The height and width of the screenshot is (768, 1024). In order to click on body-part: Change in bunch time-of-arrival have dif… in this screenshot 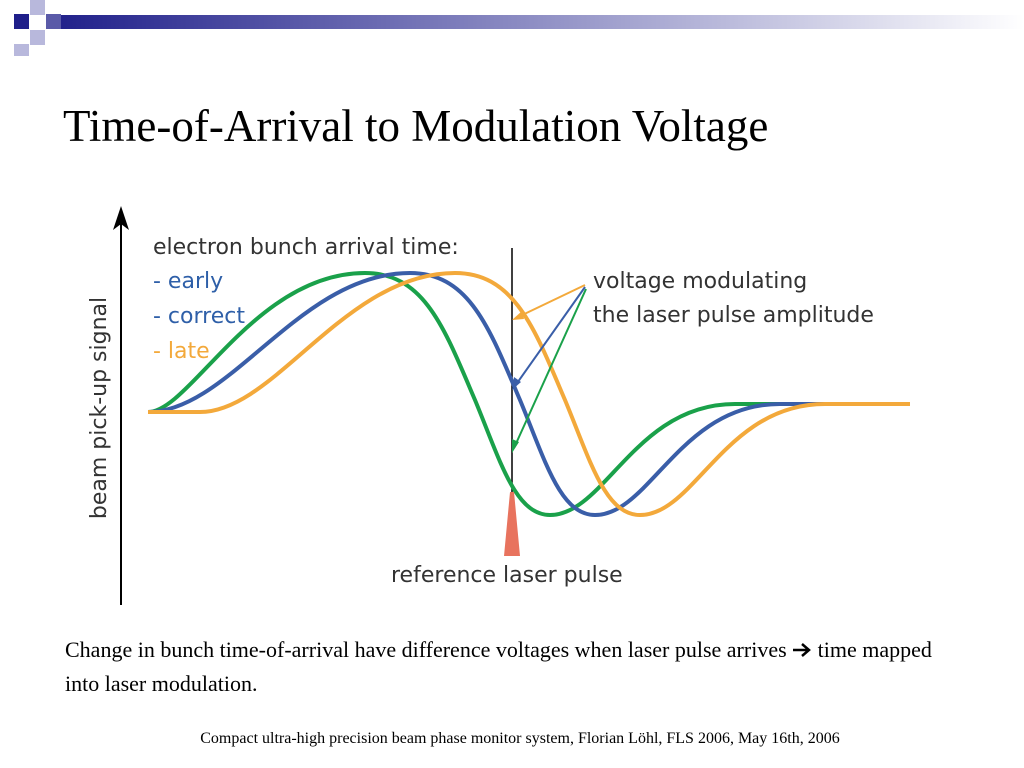, I will do `click(426, 649)`.